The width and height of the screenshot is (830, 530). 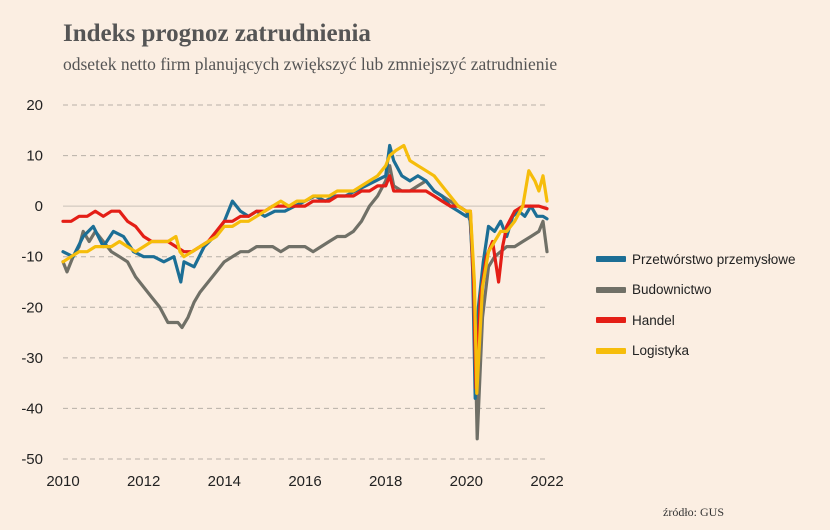 I want to click on y-axis-ticks: 20 10 0 -10 -20 -30 -40 -50, so click(x=32, y=282).